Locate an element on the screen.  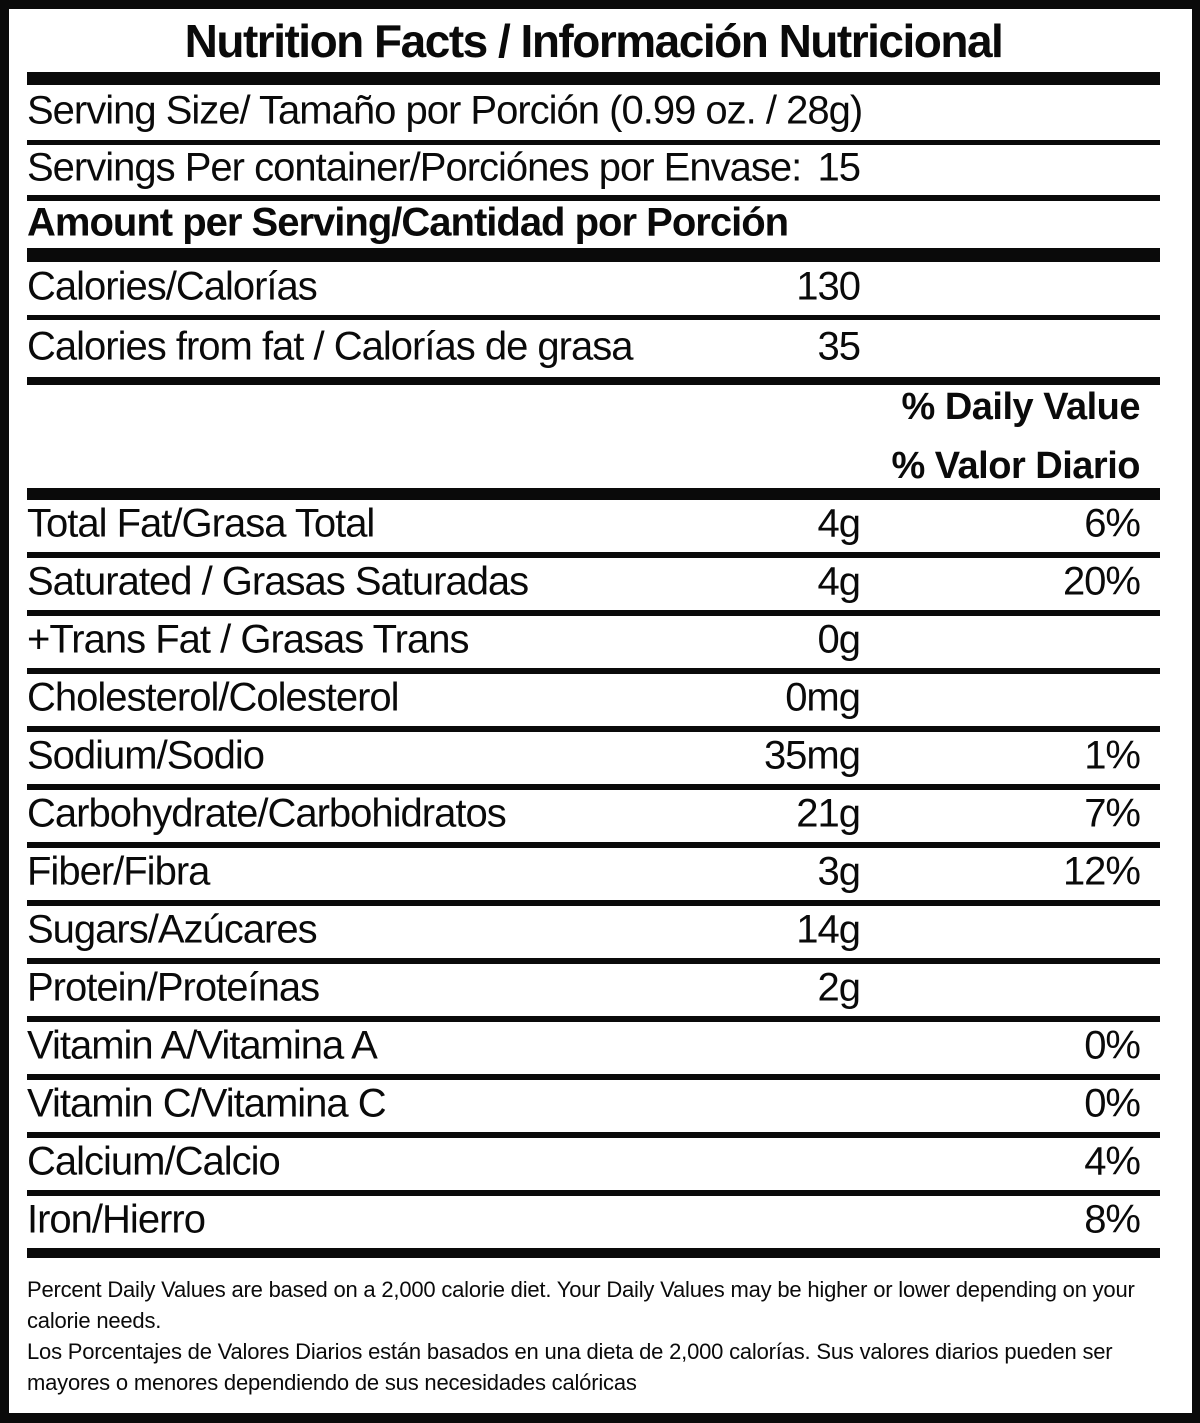
calories-label: Calories/Calorías is located at coordinates (172, 286).